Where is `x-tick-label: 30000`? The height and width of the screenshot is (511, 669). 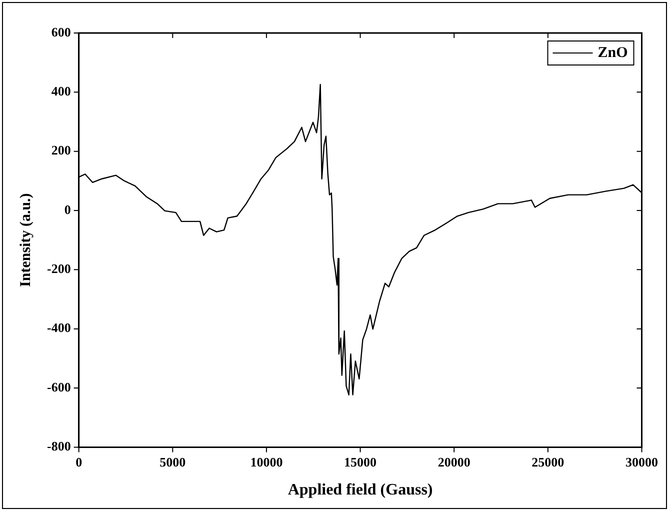 x-tick-label: 30000 is located at coordinates (642, 462).